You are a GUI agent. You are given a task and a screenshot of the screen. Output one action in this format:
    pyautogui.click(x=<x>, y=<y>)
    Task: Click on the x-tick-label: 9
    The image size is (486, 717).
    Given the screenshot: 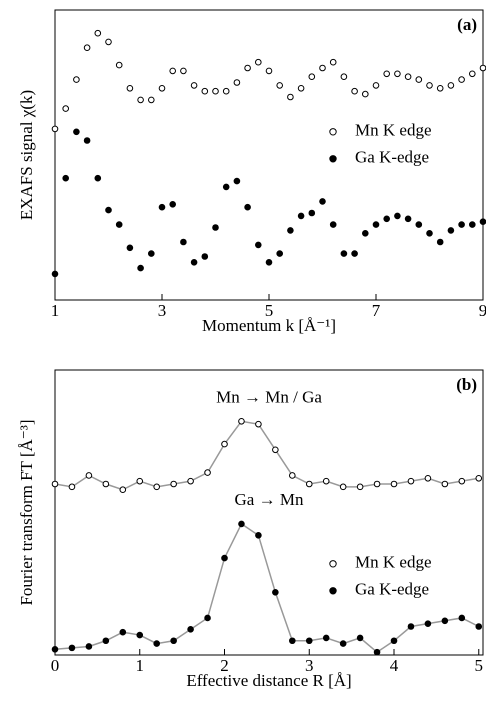 What is the action you would take?
    pyautogui.click(x=482, y=310)
    